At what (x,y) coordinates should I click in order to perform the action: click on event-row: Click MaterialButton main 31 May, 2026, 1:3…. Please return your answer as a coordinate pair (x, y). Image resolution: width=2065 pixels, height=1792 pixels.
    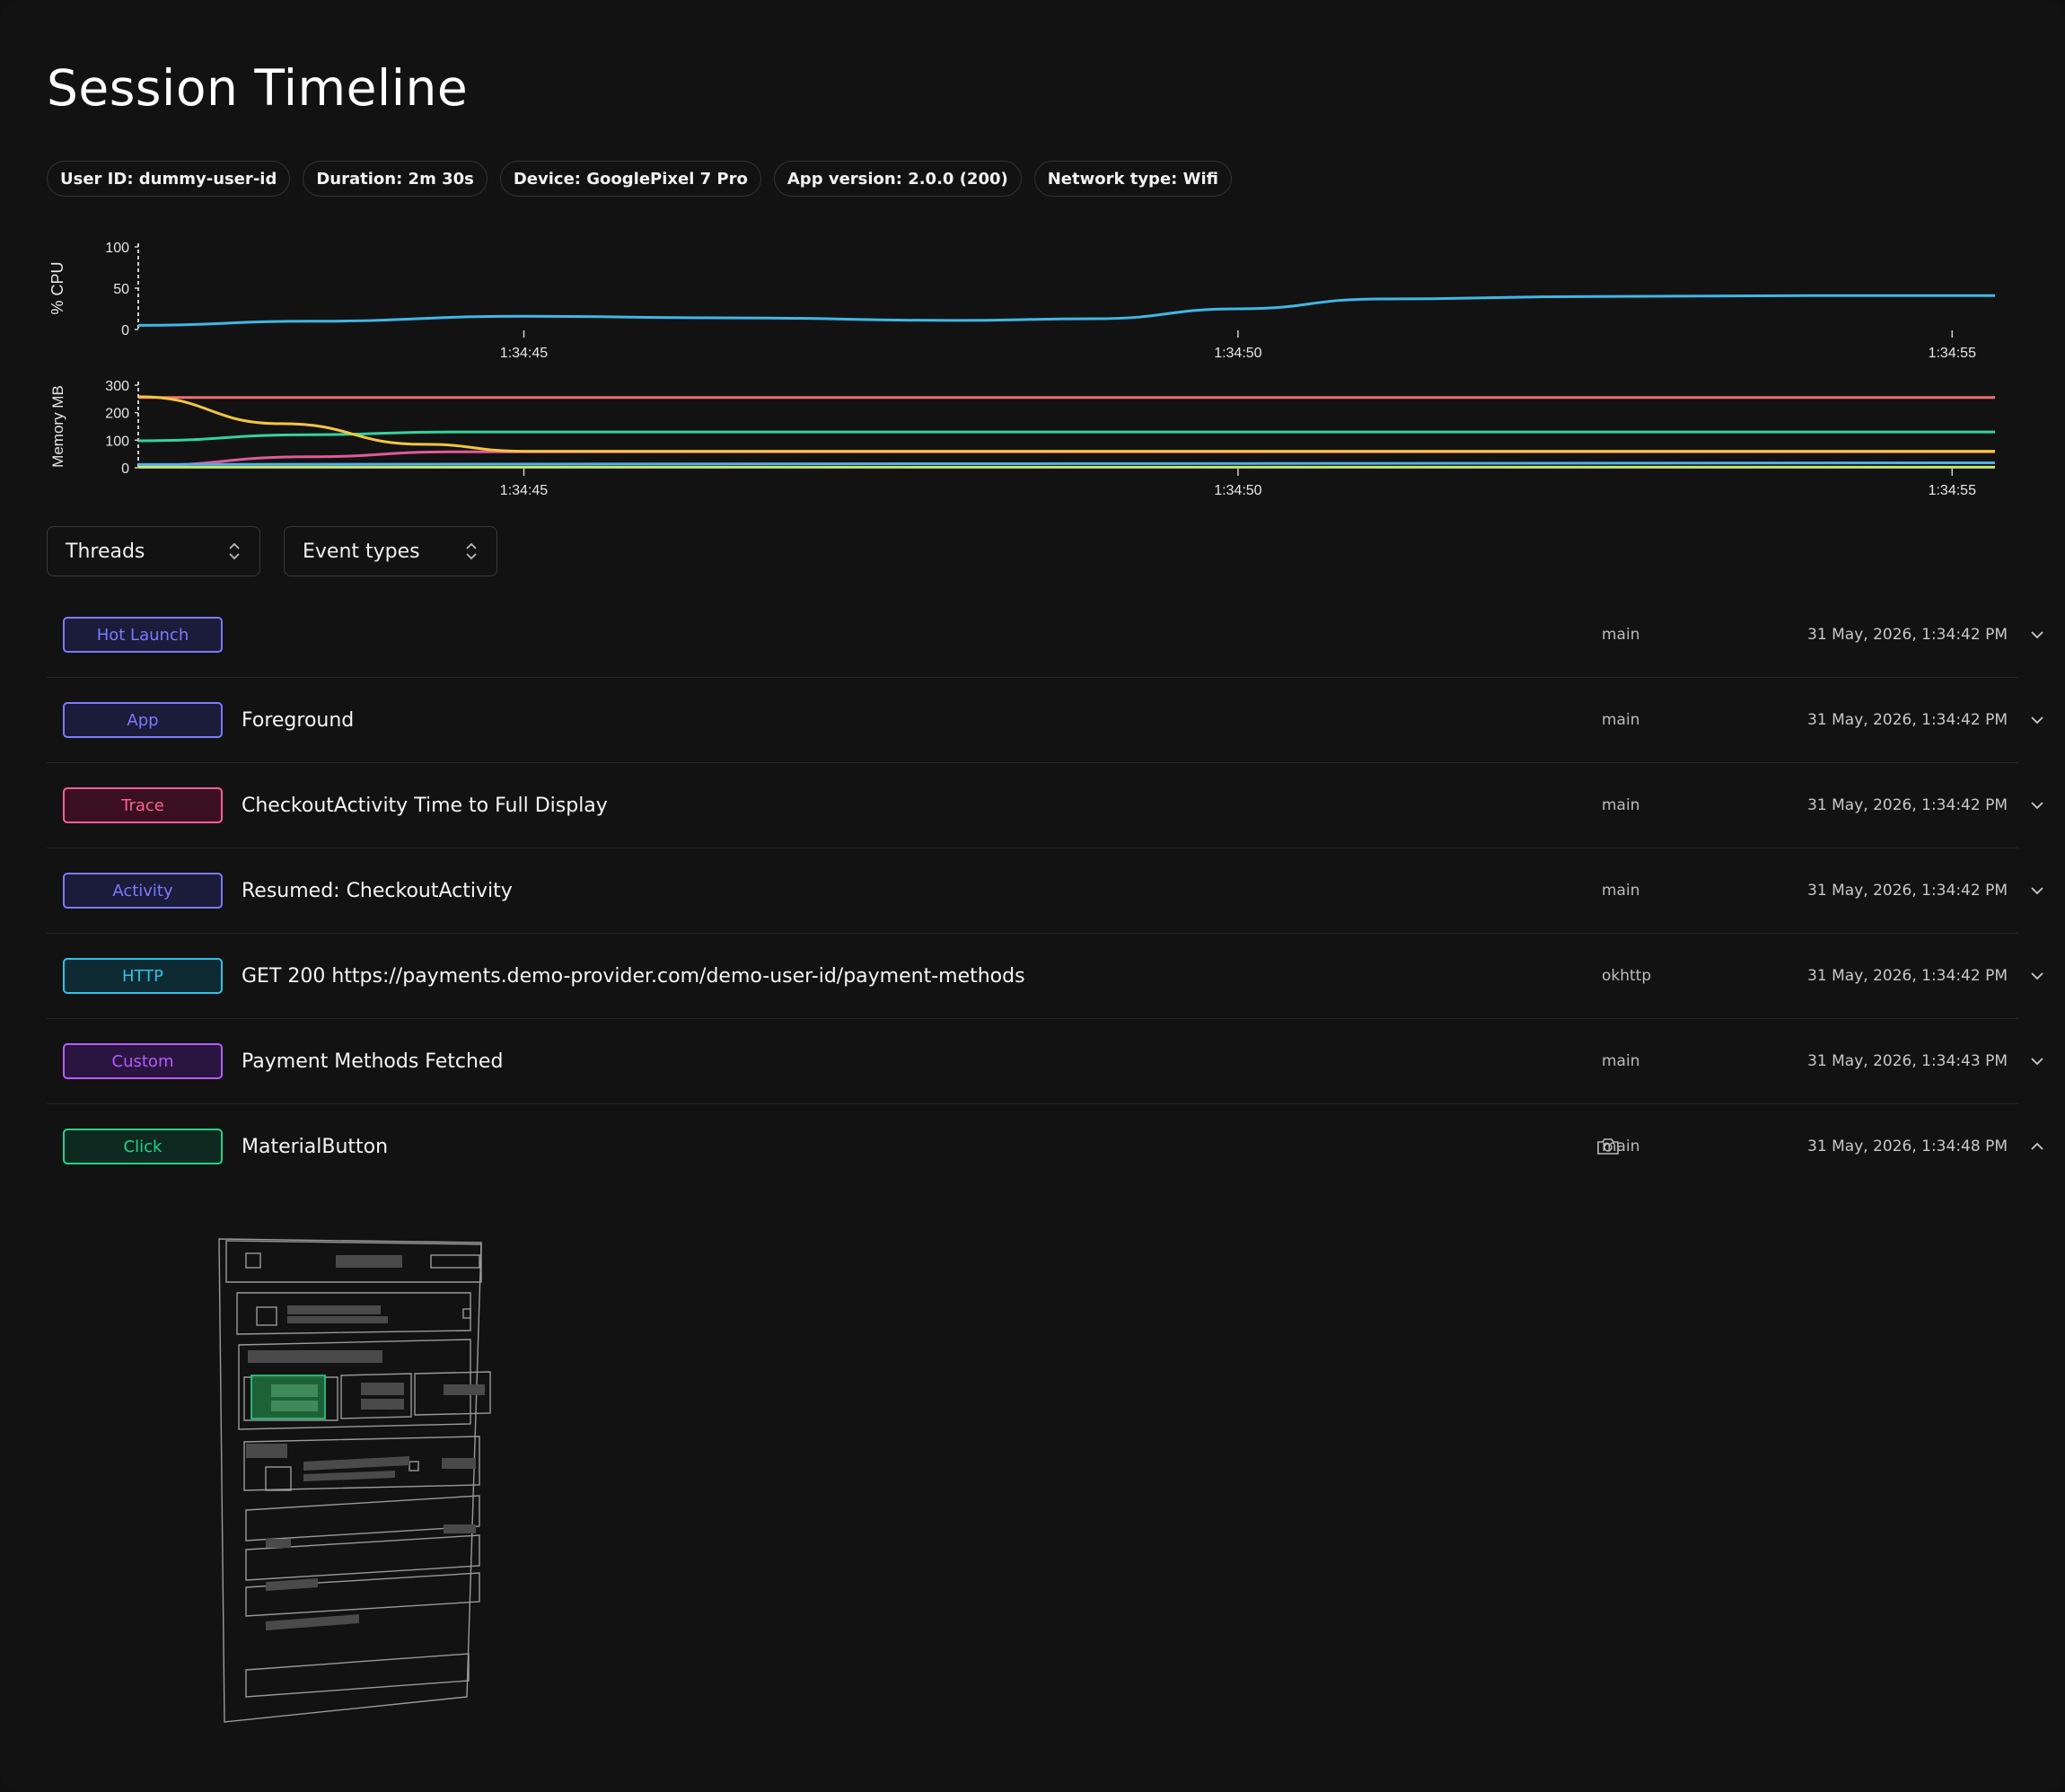
    Looking at the image, I should click on (1045, 1146).